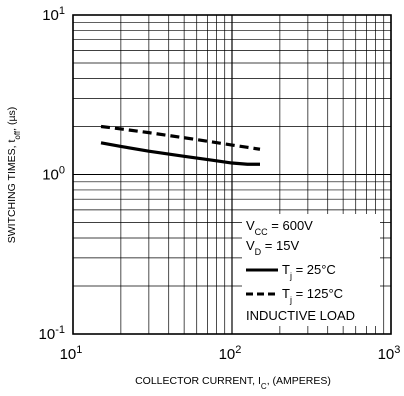 Image resolution: width=404 pixels, height=396 pixels. Describe the element at coordinates (389, 353) in the screenshot. I see `x-tick-label: 10³` at that location.